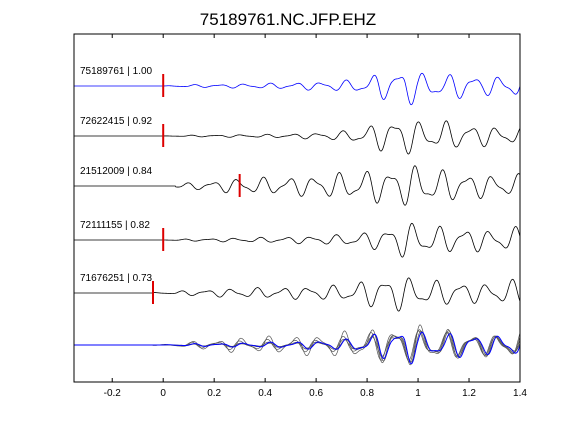  Describe the element at coordinates (116, 71) in the screenshot. I see `trace-label: 75189761 | 1.00` at that location.